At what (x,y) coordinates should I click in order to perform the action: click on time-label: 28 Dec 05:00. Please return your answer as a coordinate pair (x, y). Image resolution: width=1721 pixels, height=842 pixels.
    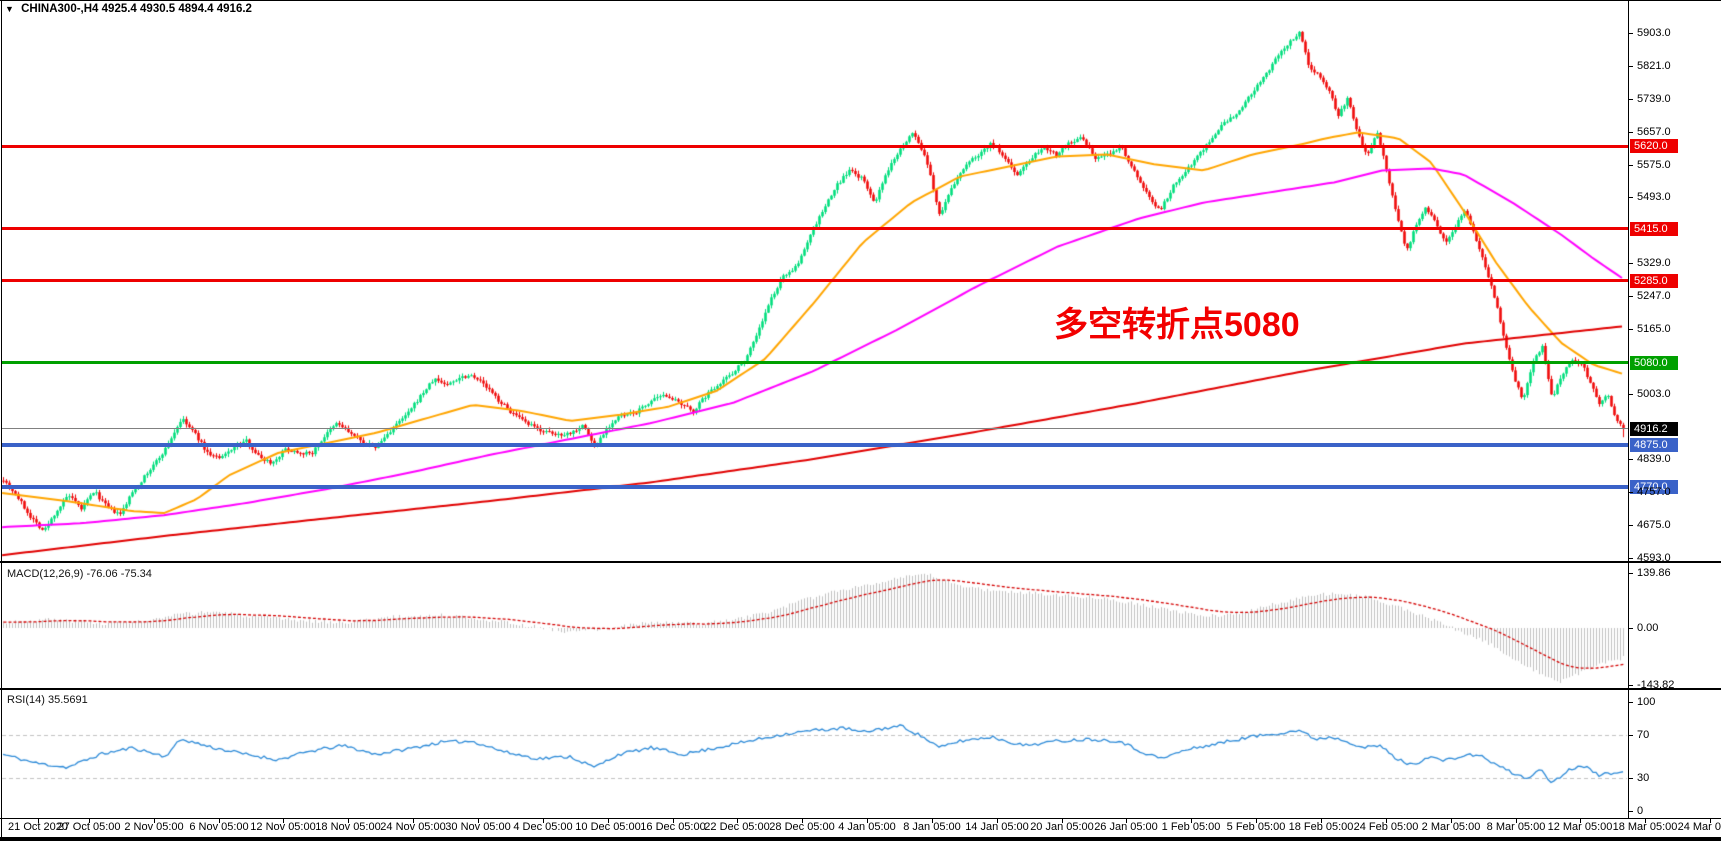
    Looking at the image, I should click on (802, 827).